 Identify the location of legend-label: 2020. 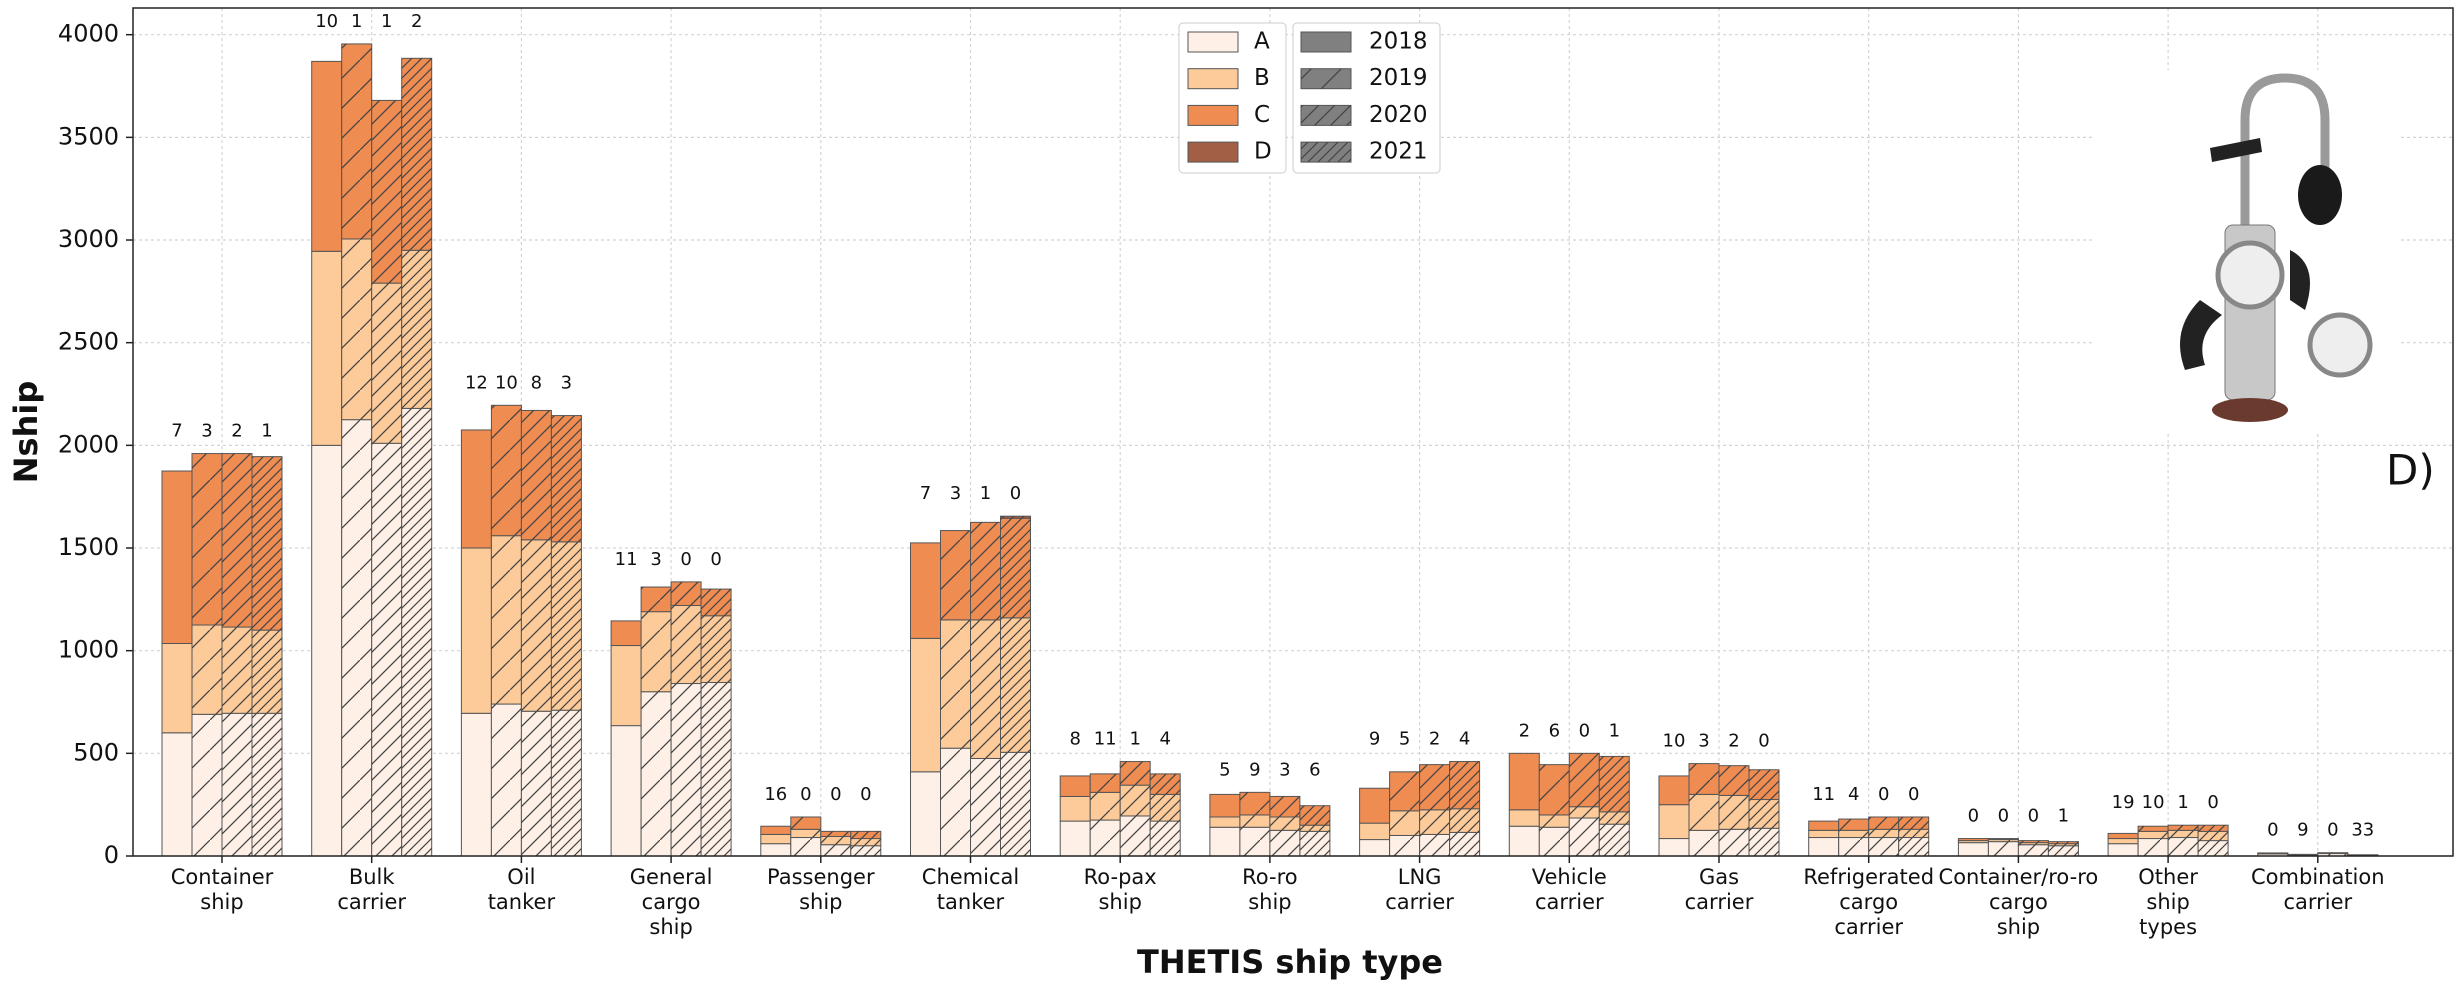
(1398, 115).